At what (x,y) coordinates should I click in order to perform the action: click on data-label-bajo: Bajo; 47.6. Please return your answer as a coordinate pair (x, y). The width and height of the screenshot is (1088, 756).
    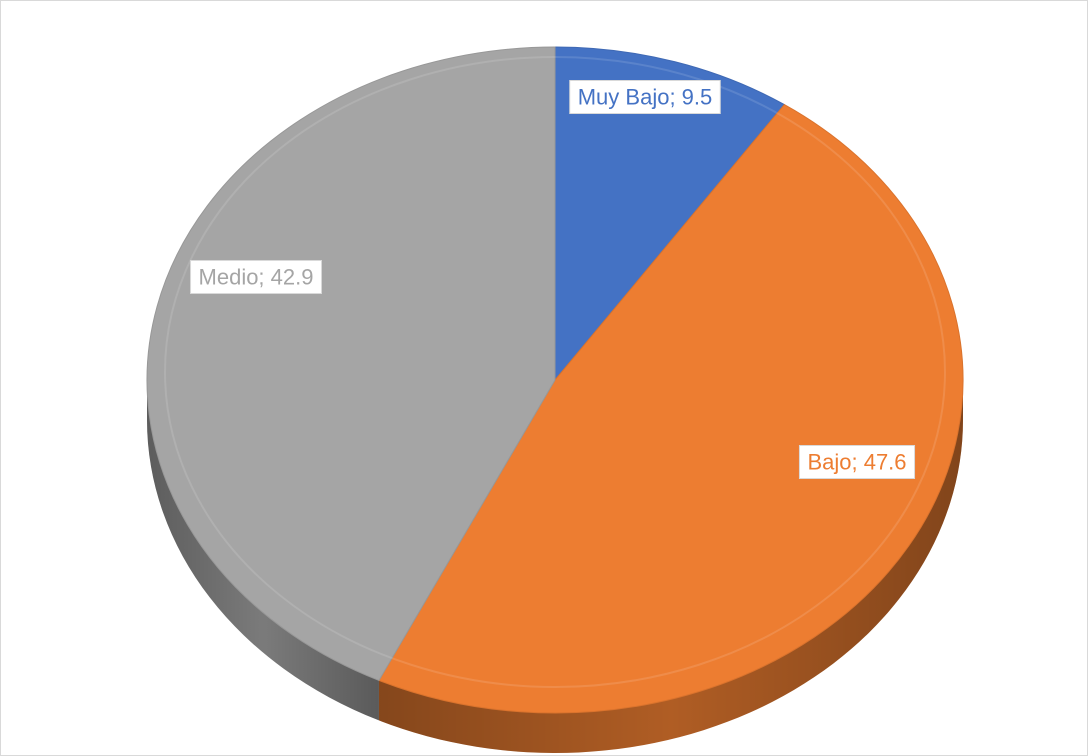
    Looking at the image, I should click on (857, 462).